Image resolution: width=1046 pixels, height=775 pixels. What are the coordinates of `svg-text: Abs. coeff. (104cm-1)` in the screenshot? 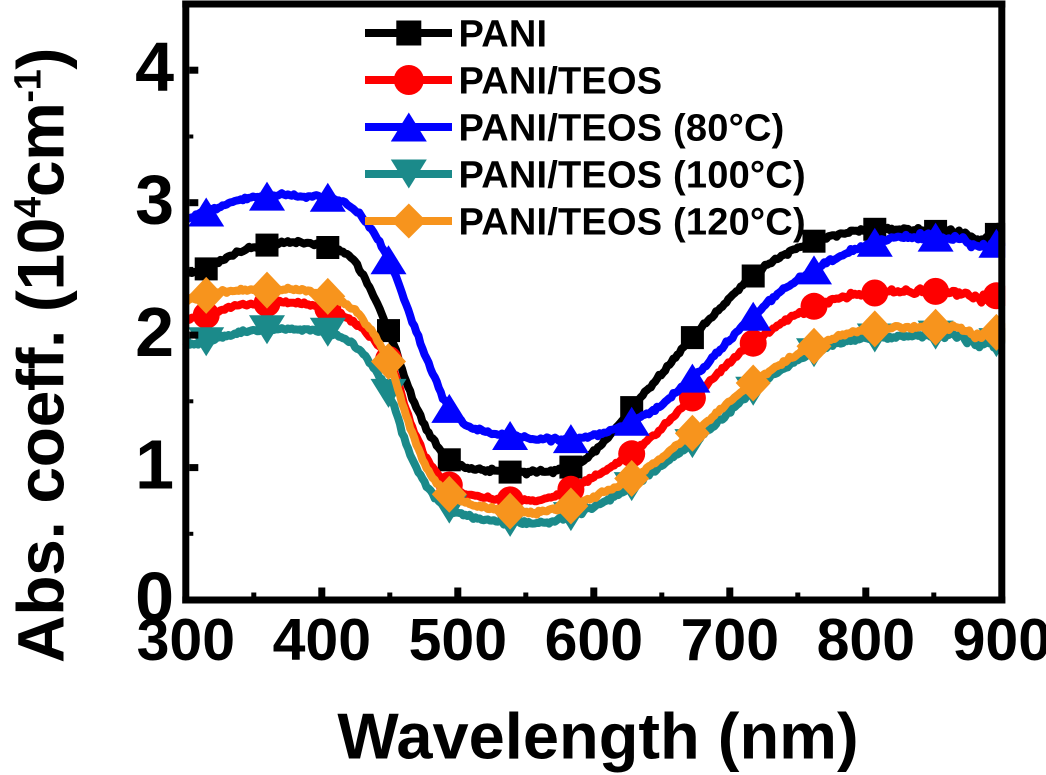 It's located at (41, 355).